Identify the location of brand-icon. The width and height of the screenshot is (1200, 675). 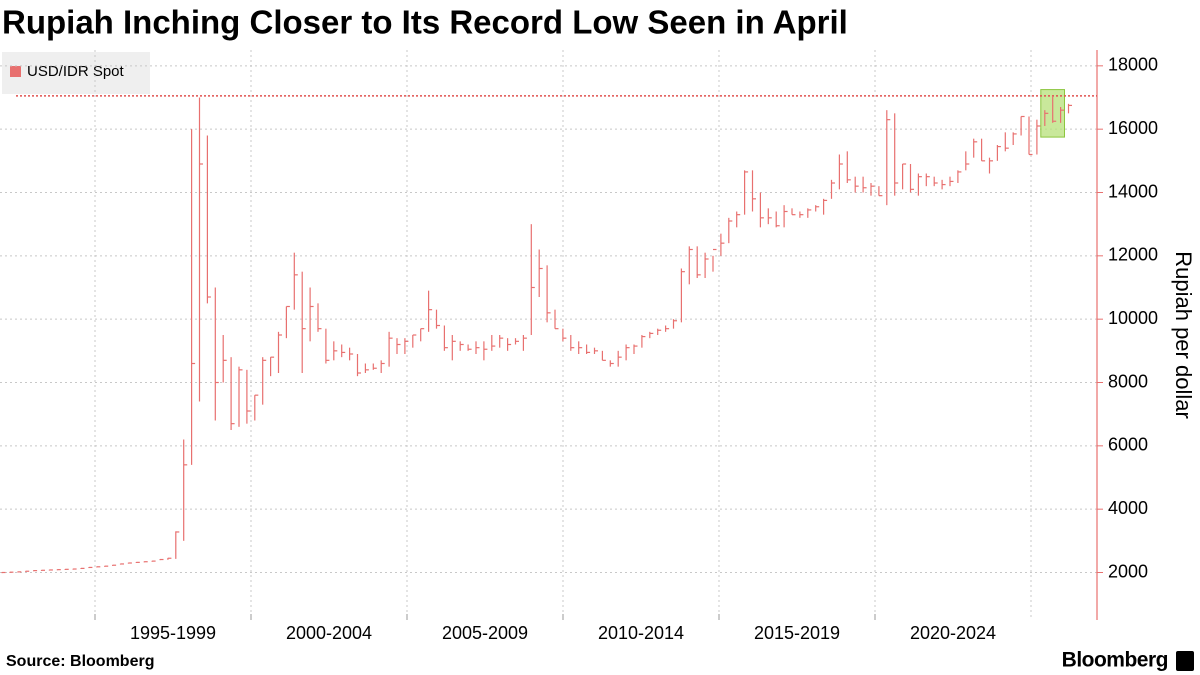
(1185, 661).